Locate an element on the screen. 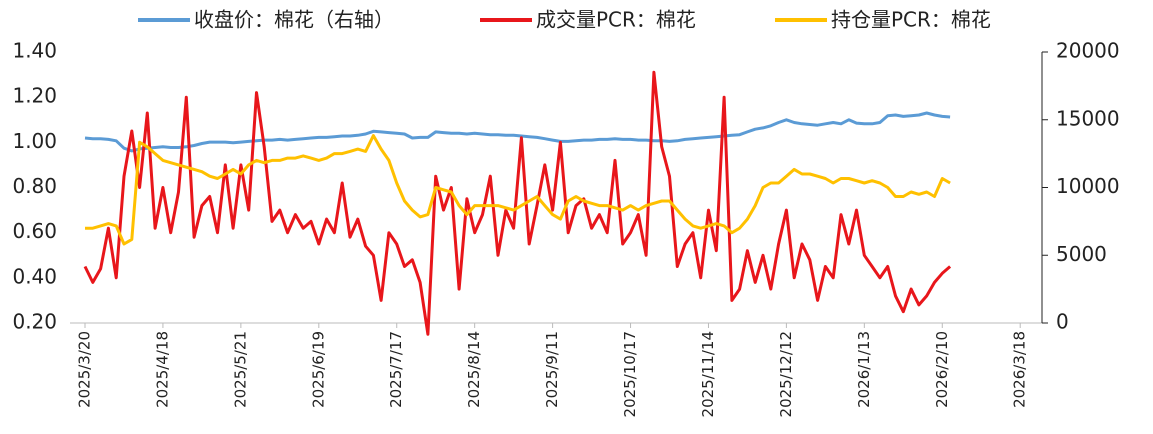 The image size is (1153, 434). y-tick-label: 0.80 is located at coordinates (34, 186).